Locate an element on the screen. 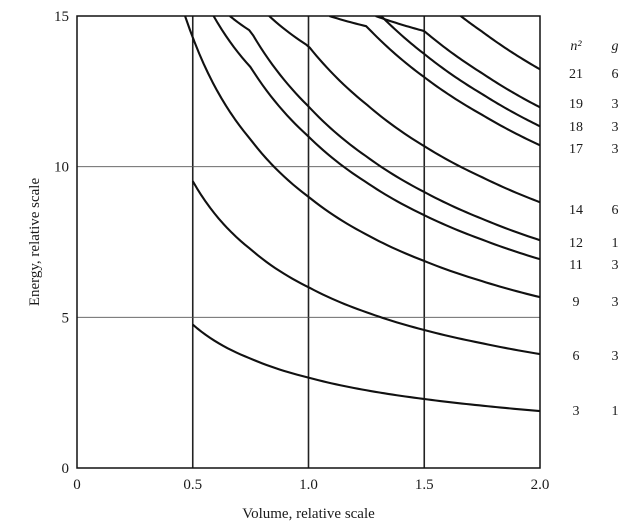 The height and width of the screenshot is (532, 637). y-tick-label: 10 is located at coordinates (61, 168).